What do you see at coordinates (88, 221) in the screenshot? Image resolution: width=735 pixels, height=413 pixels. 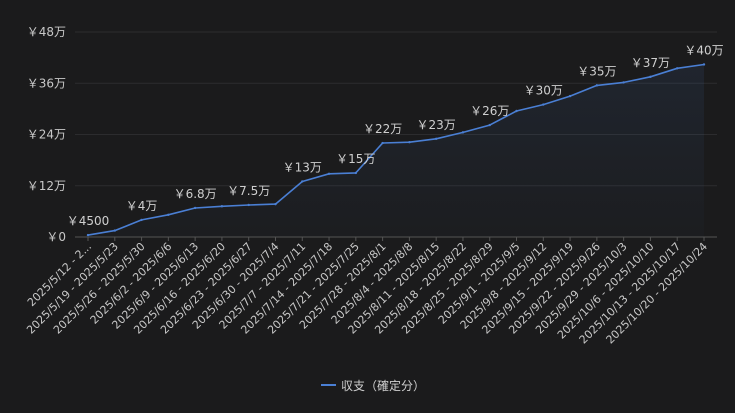 I see `data-label: ￥4500` at bounding box center [88, 221].